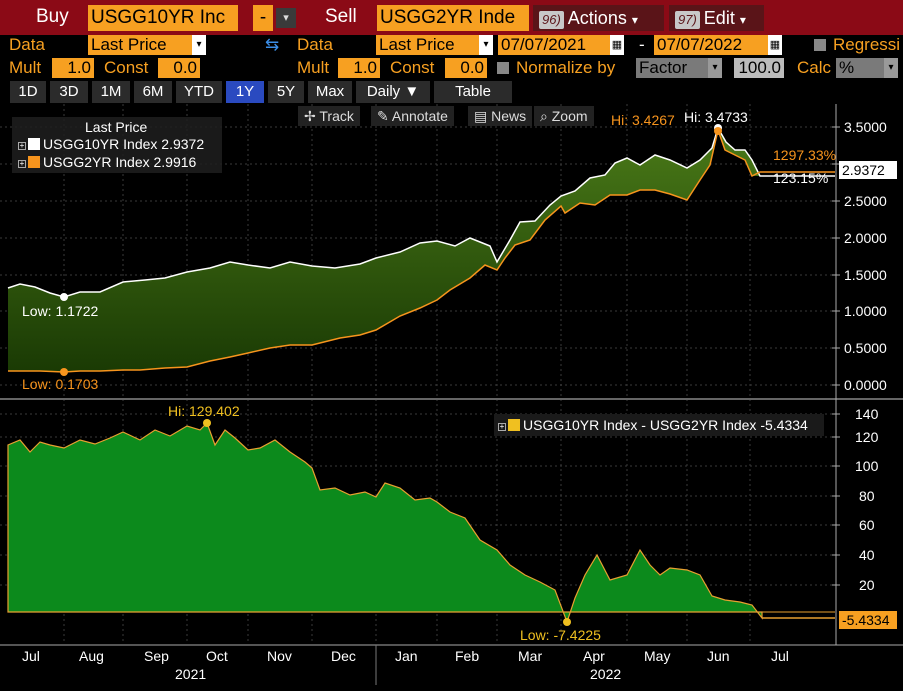 Image resolution: width=903 pixels, height=691 pixels. Describe the element at coordinates (263, 18) in the screenshot. I see `operator-field: -` at that location.